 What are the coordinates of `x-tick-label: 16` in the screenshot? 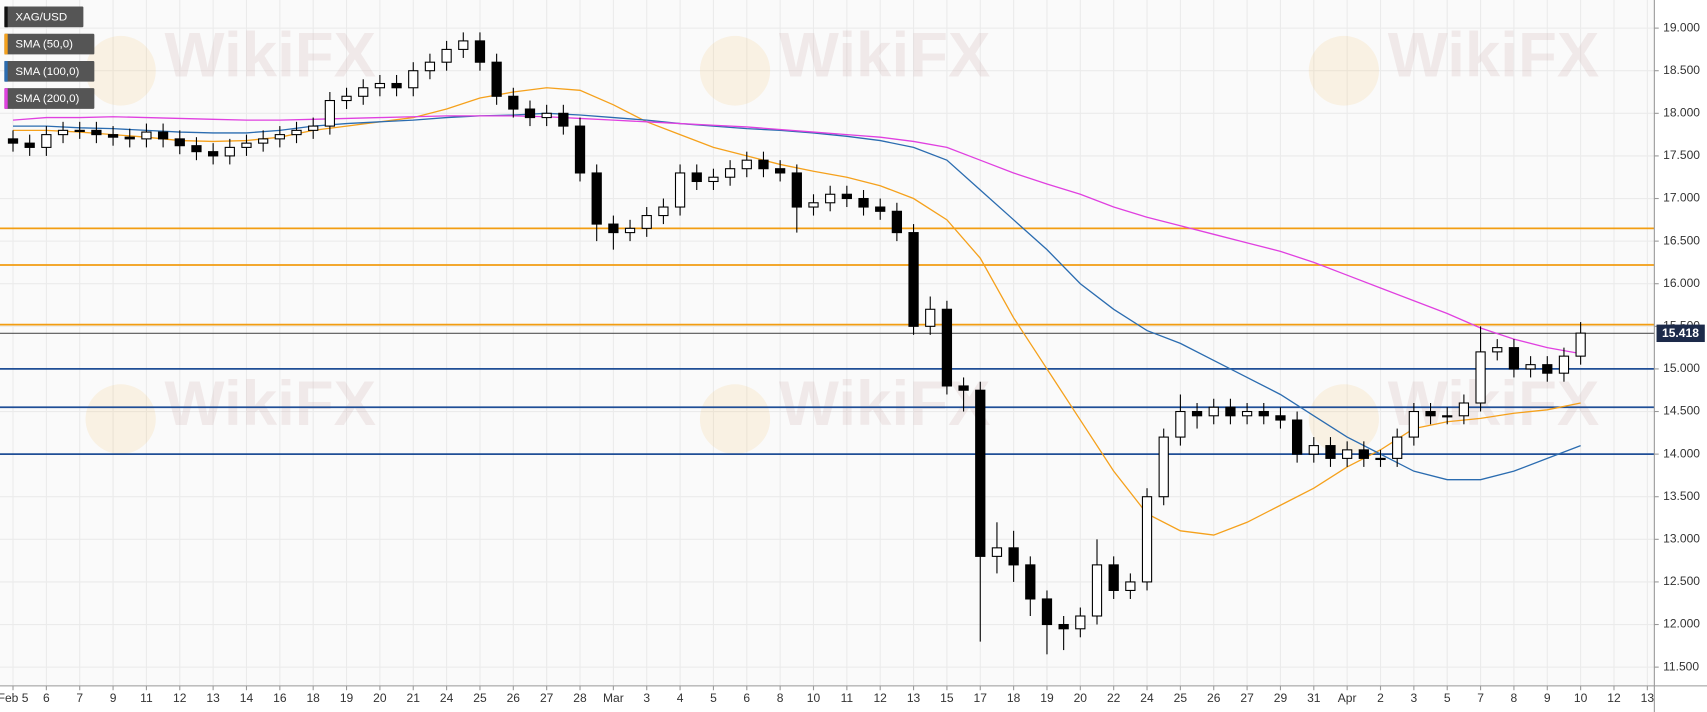 It's located at (280, 698).